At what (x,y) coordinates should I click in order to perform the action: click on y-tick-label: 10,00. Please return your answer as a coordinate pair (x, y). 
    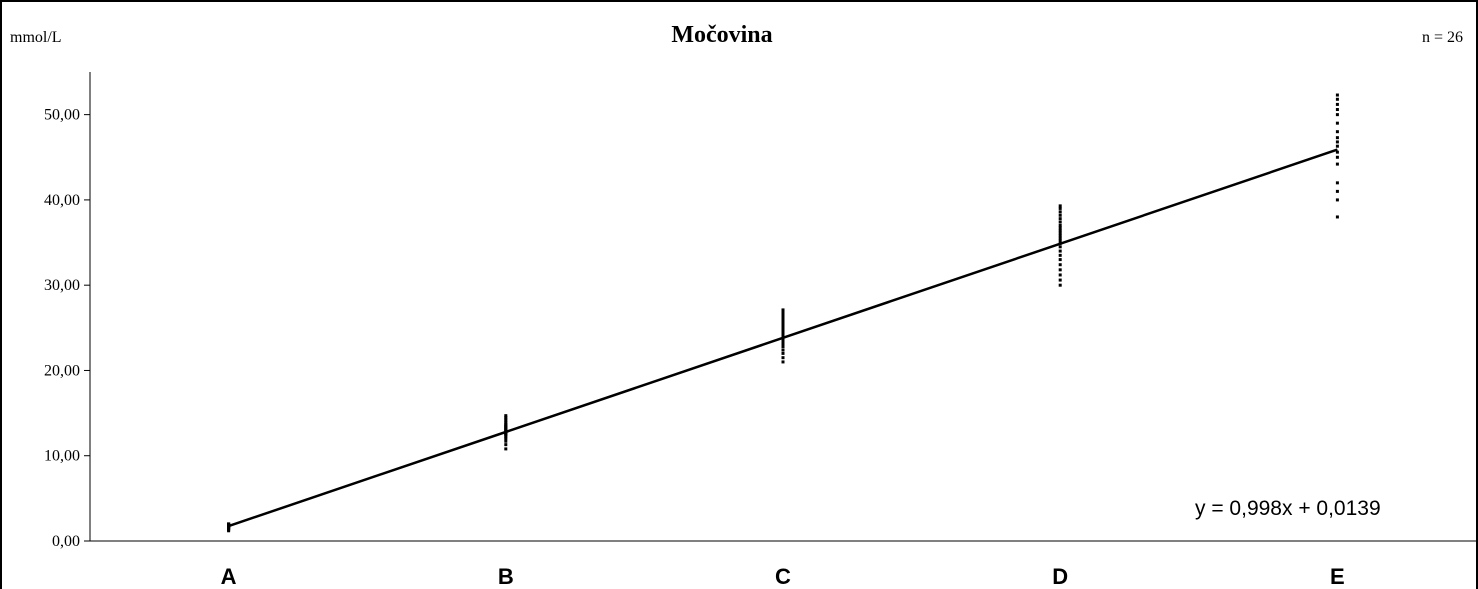
    Looking at the image, I should click on (62, 456).